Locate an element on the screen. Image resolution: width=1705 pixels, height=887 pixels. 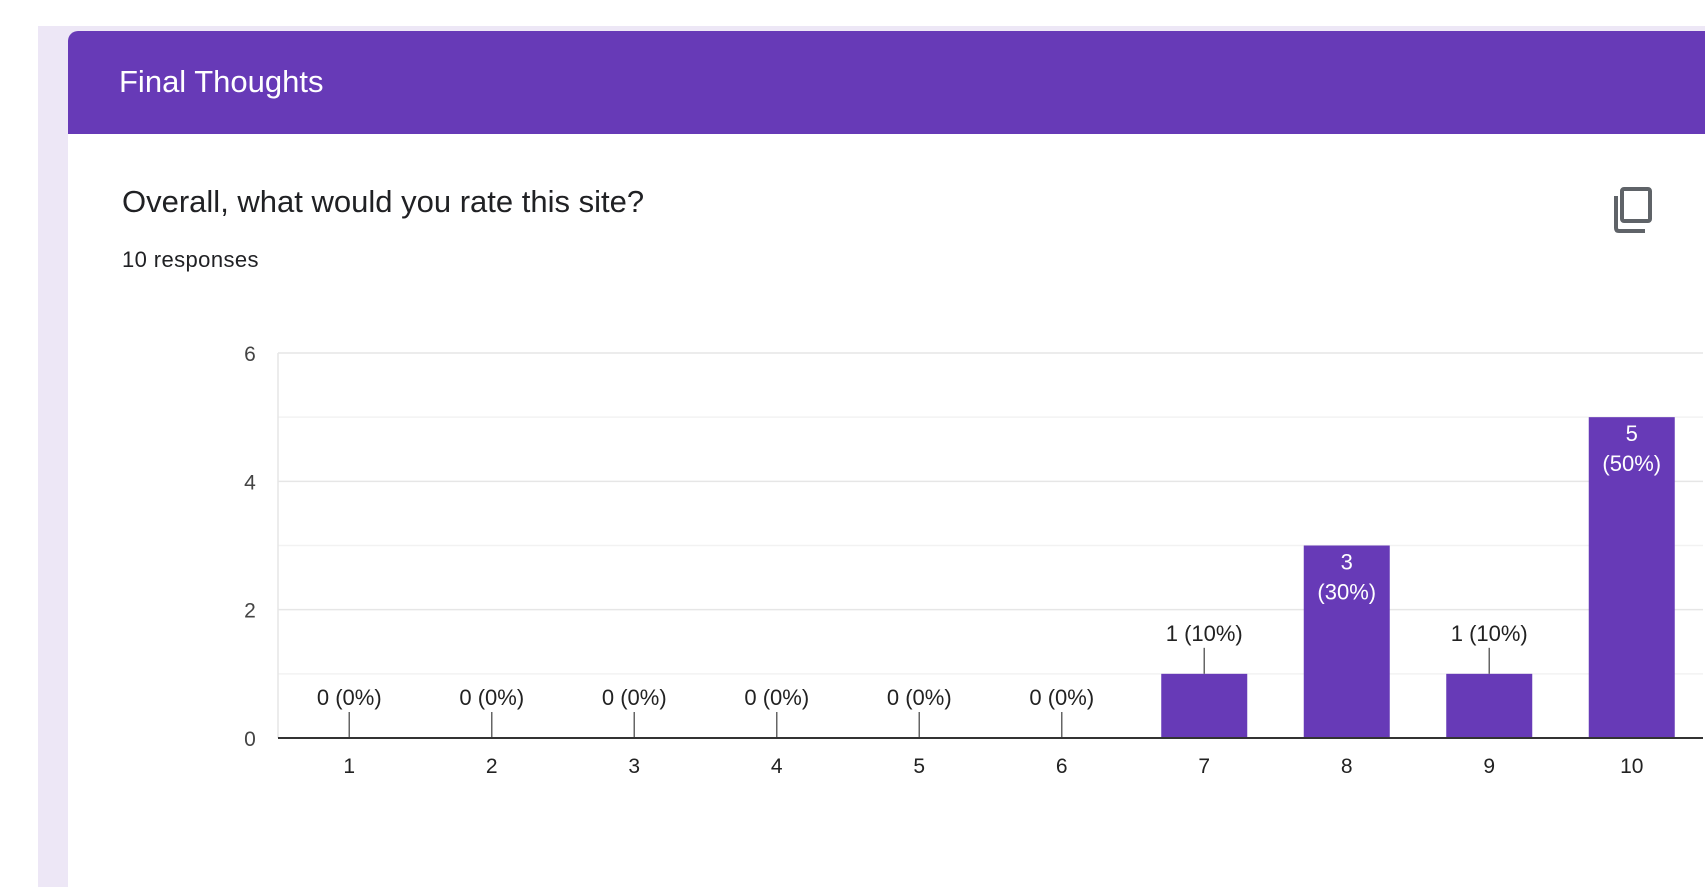
copy-chart-button is located at coordinates (1635, 213).